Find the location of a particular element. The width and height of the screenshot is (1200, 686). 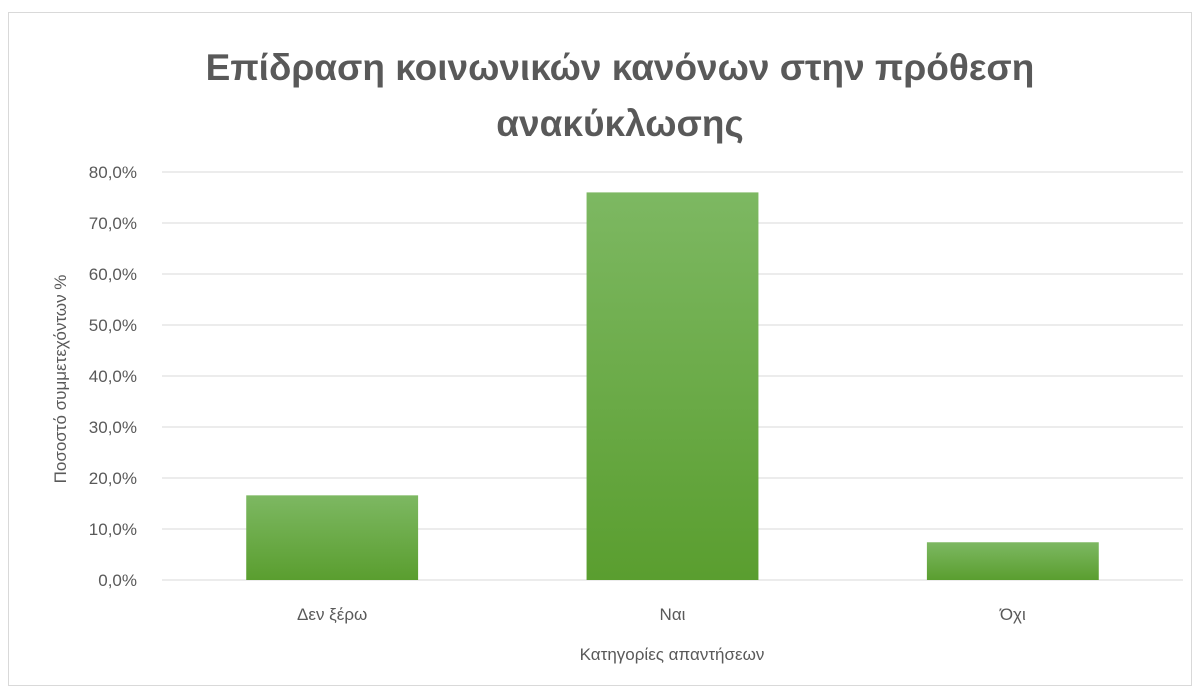

x-axis-ticks: Δεν ξέρω Ναι Όχι is located at coordinates (661, 614).